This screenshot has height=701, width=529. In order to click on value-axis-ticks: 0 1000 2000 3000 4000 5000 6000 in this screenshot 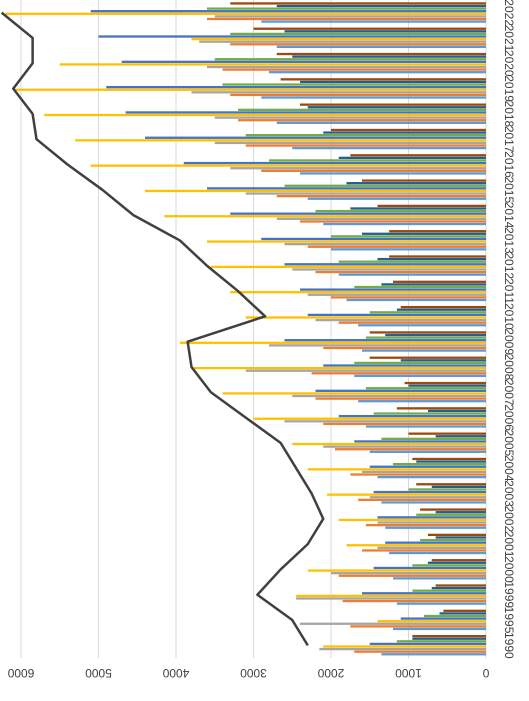, I will do `click(248, 673)`.